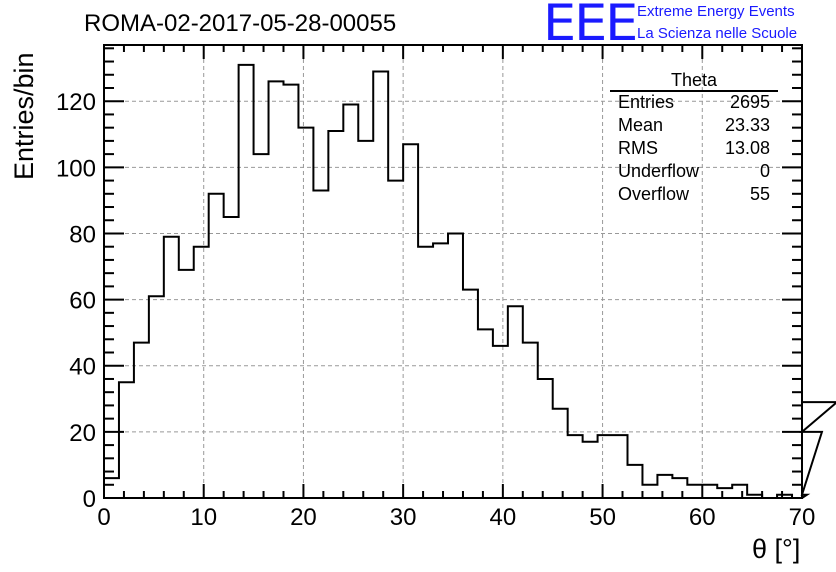 This screenshot has height=572, width=836. What do you see at coordinates (802, 517) in the screenshot?
I see `x-tick-label: 70` at bounding box center [802, 517].